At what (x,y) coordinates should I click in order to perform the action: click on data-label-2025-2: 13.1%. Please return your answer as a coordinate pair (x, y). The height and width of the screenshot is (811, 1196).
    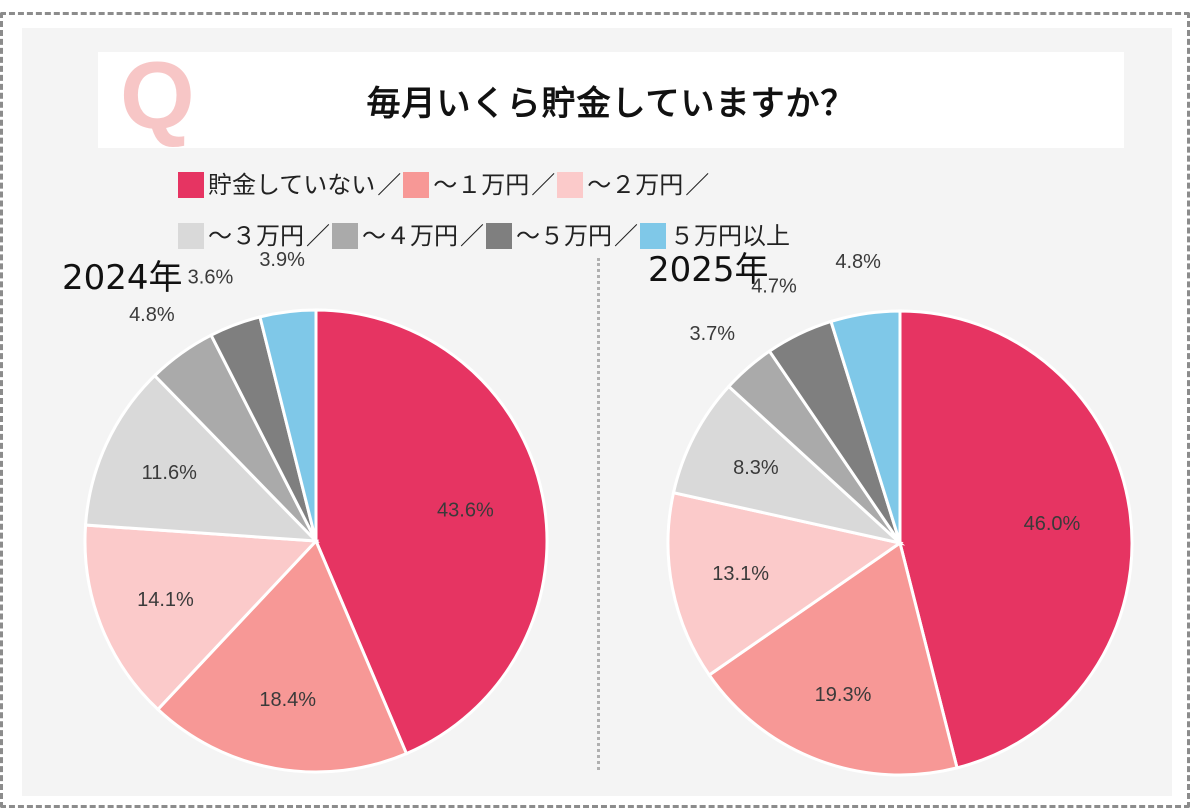
    Looking at the image, I should click on (740, 574).